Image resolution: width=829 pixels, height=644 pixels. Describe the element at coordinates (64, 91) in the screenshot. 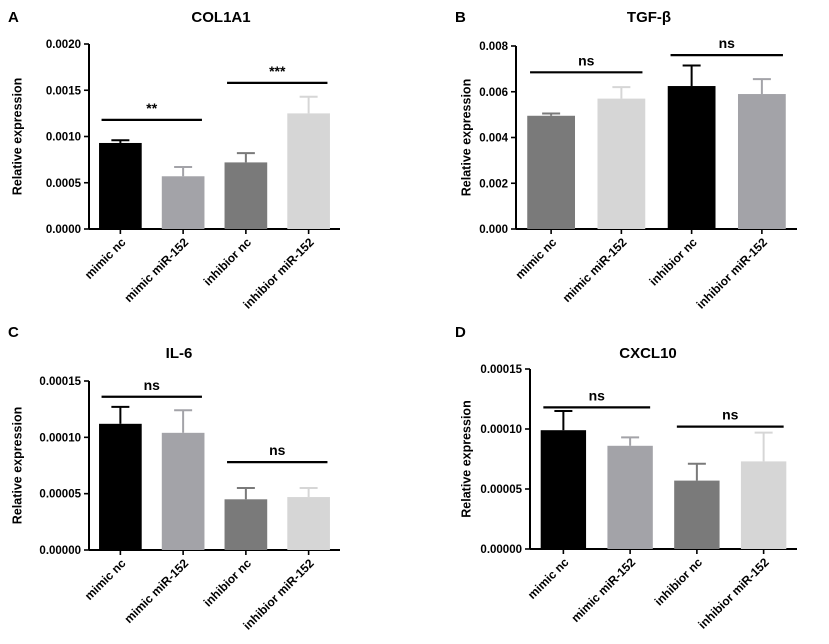

I see `y-tick-label: 0.0015` at that location.